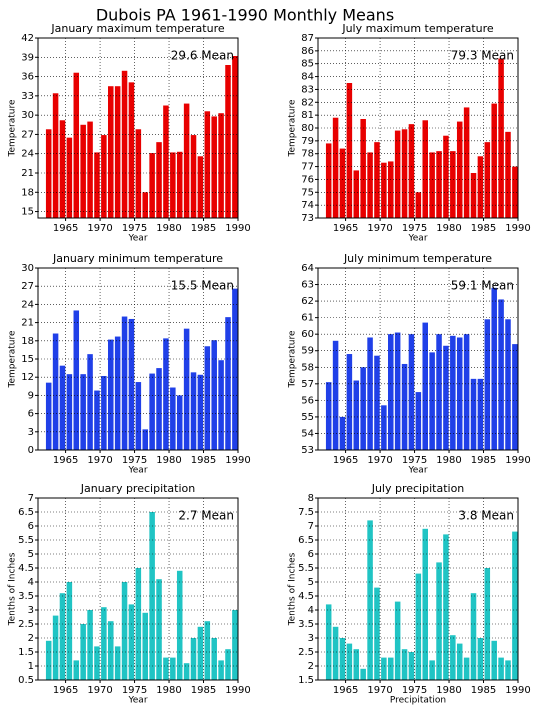 The width and height of the screenshot is (536, 711). I want to click on y-tick-label: 9, so click(31, 395).